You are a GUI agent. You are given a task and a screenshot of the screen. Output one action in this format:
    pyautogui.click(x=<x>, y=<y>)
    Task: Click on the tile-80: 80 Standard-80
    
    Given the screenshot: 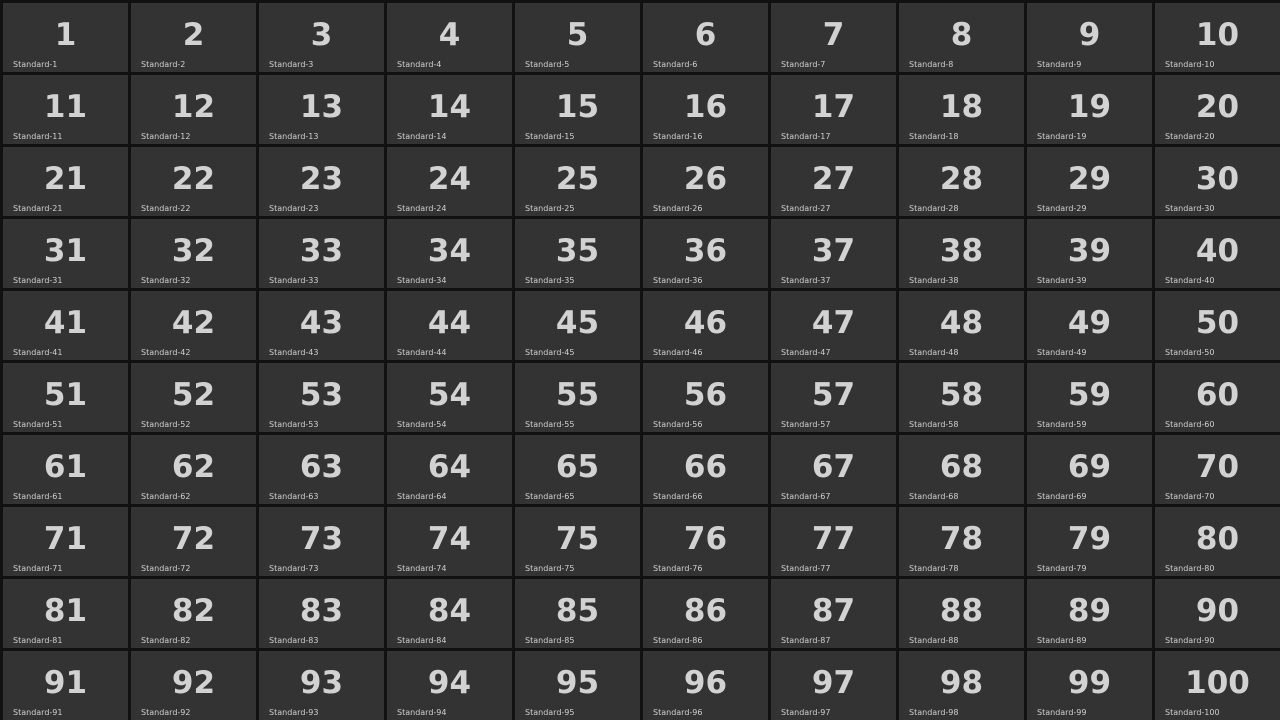 What is the action you would take?
    pyautogui.click(x=1217, y=541)
    